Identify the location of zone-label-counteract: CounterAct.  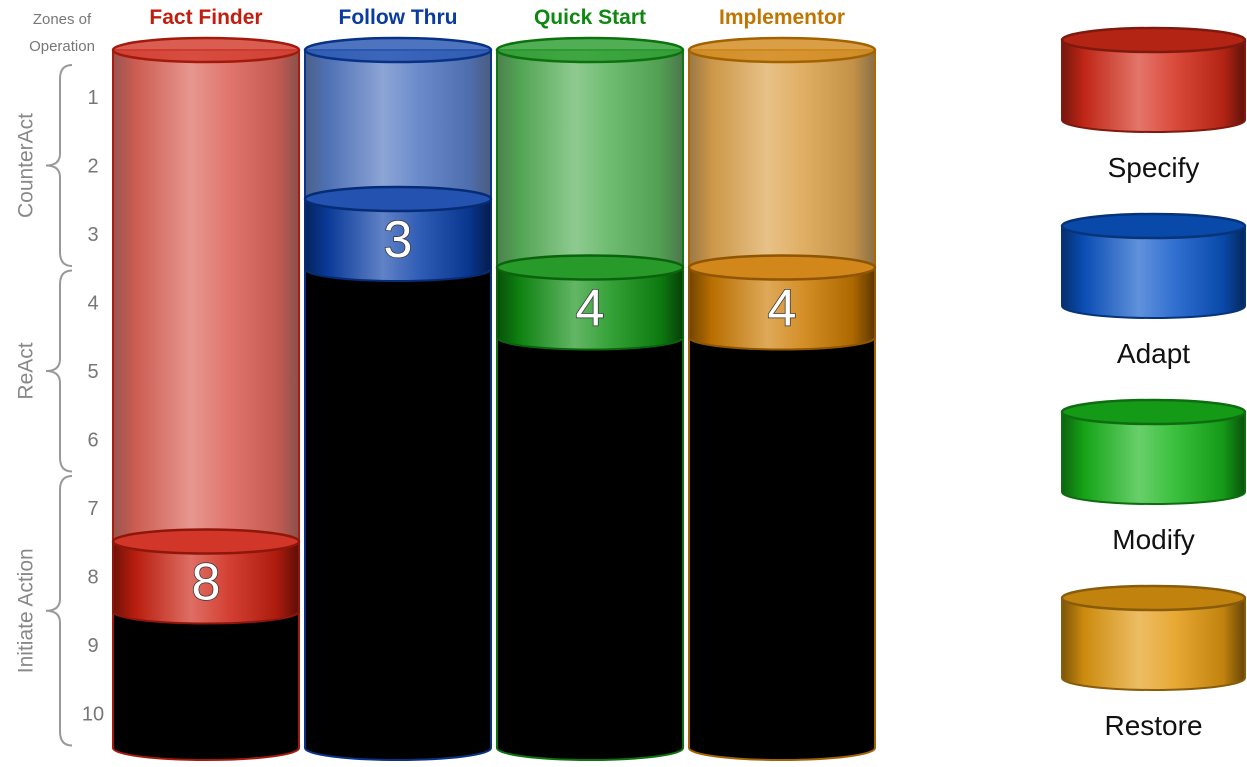
(26, 165).